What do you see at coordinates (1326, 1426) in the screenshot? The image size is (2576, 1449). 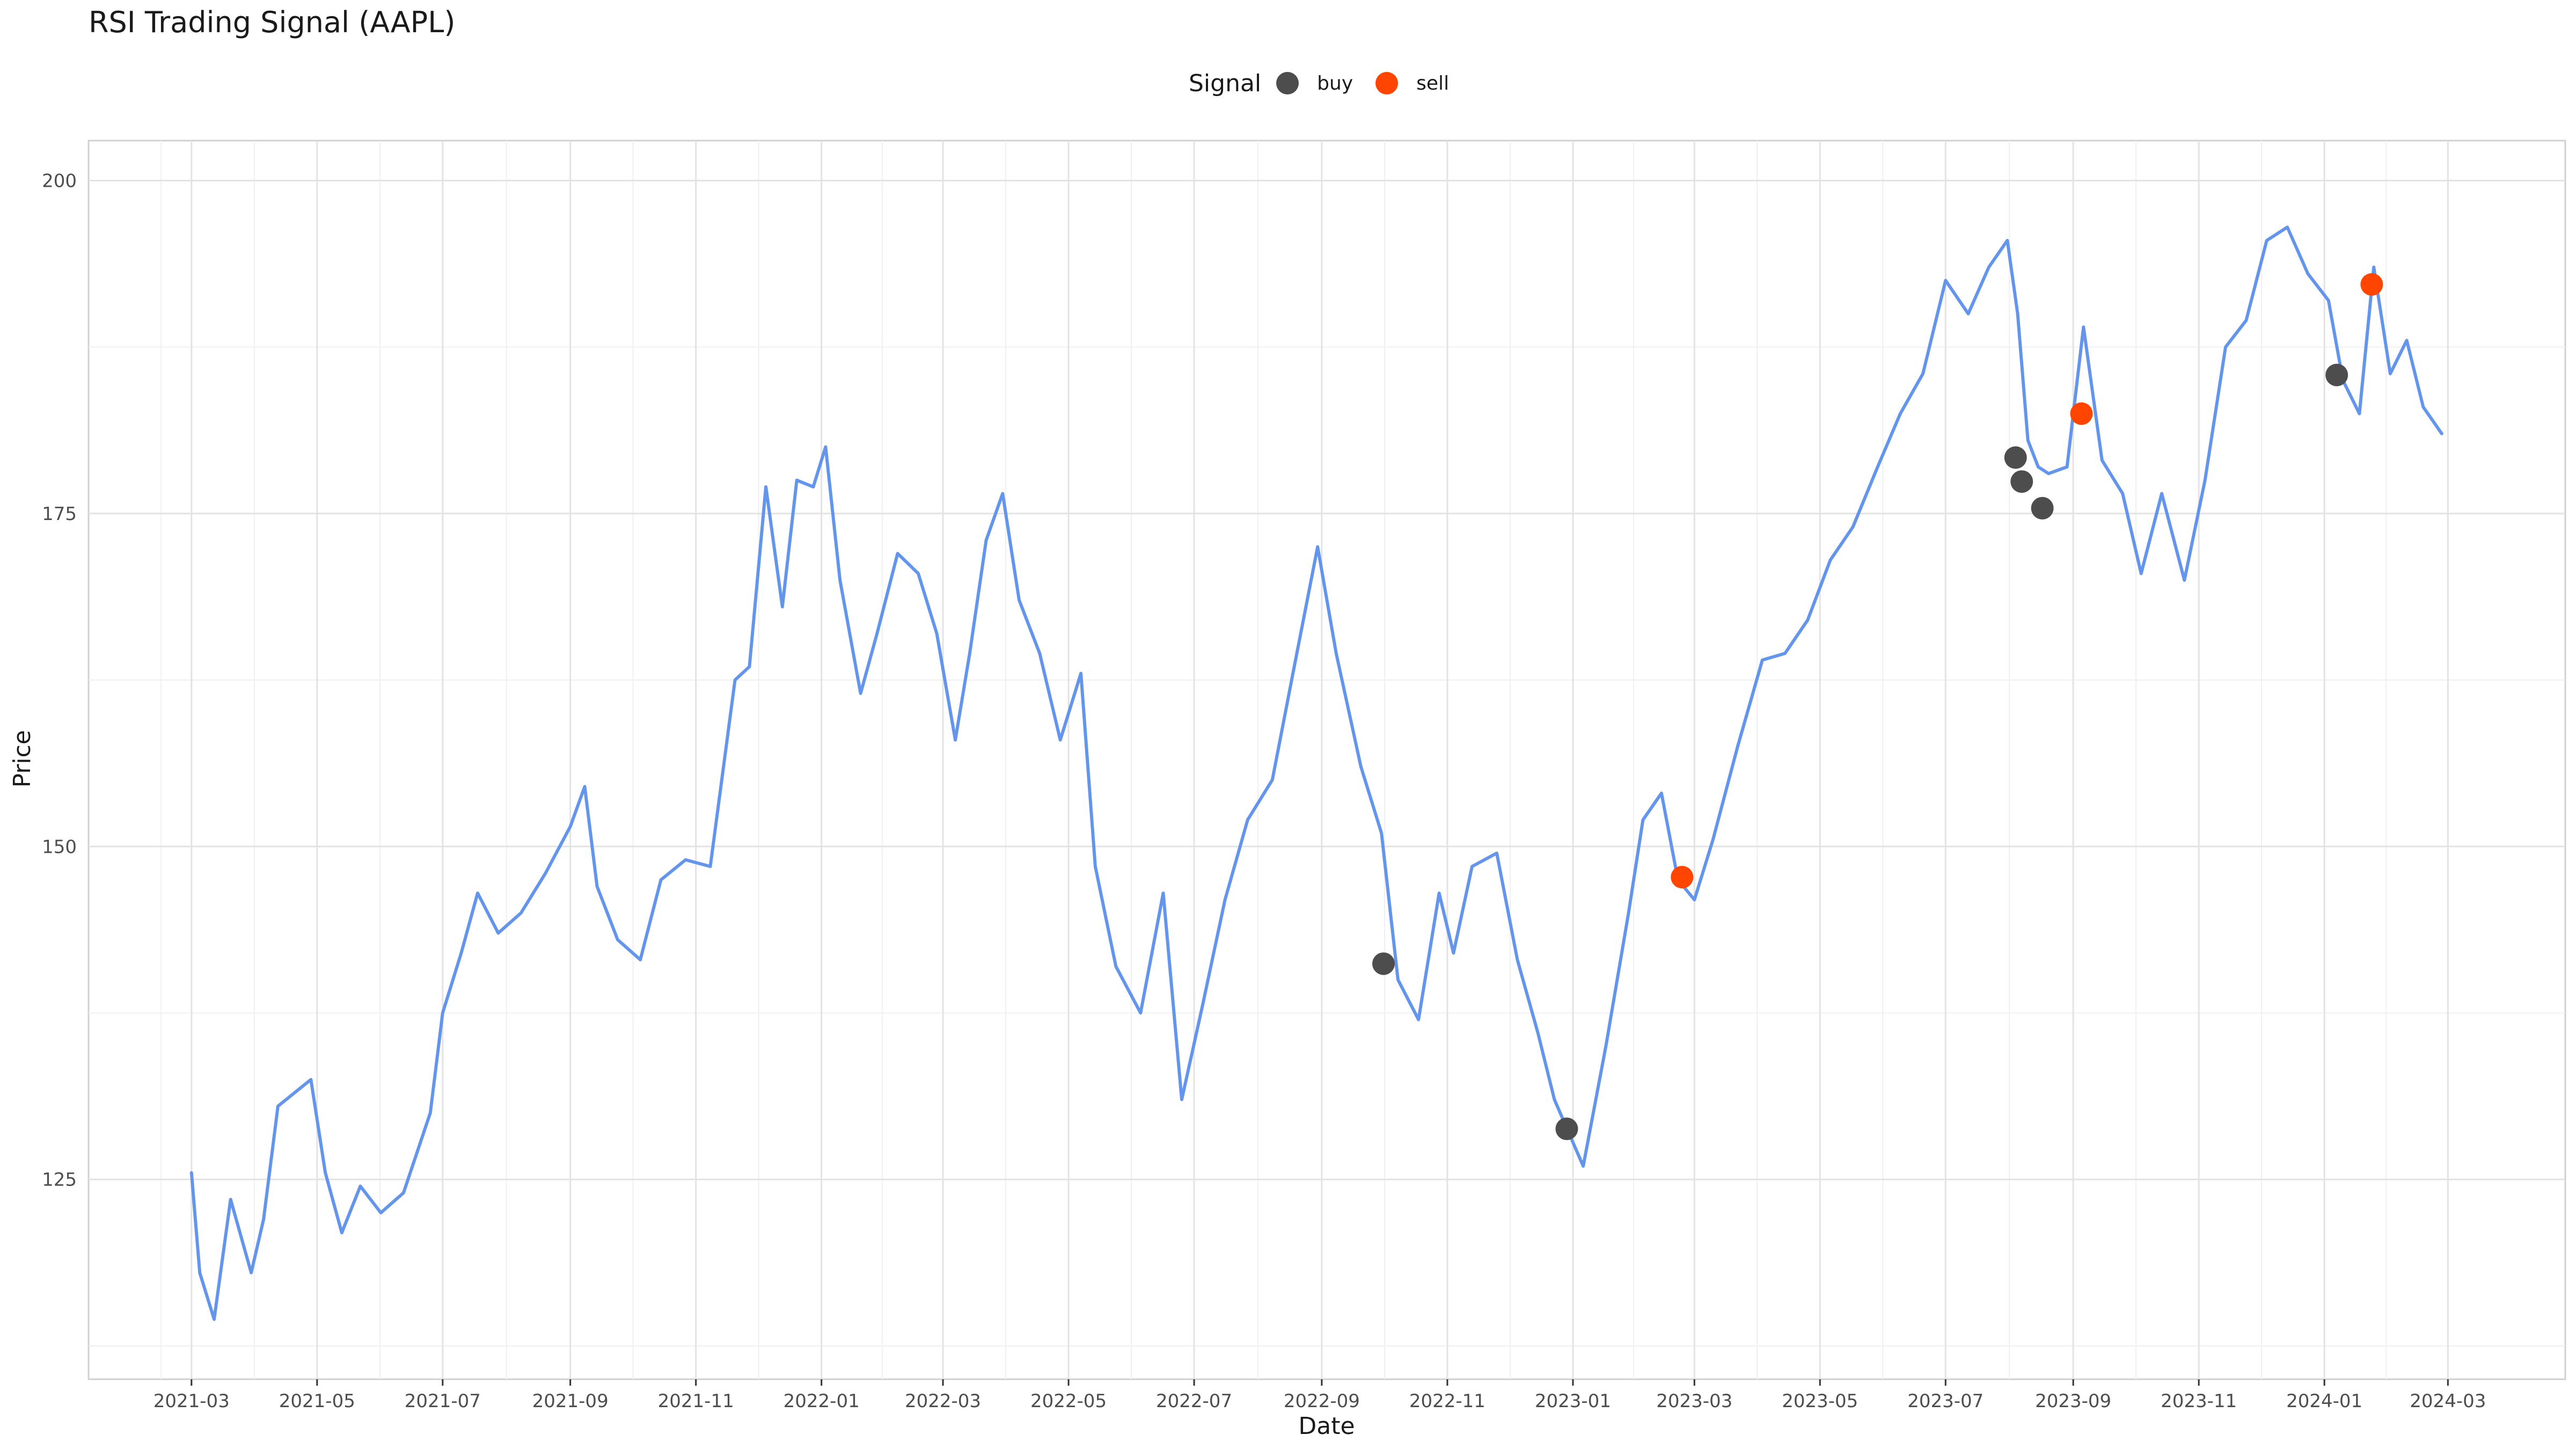 I see `x-axis-label: Date` at bounding box center [1326, 1426].